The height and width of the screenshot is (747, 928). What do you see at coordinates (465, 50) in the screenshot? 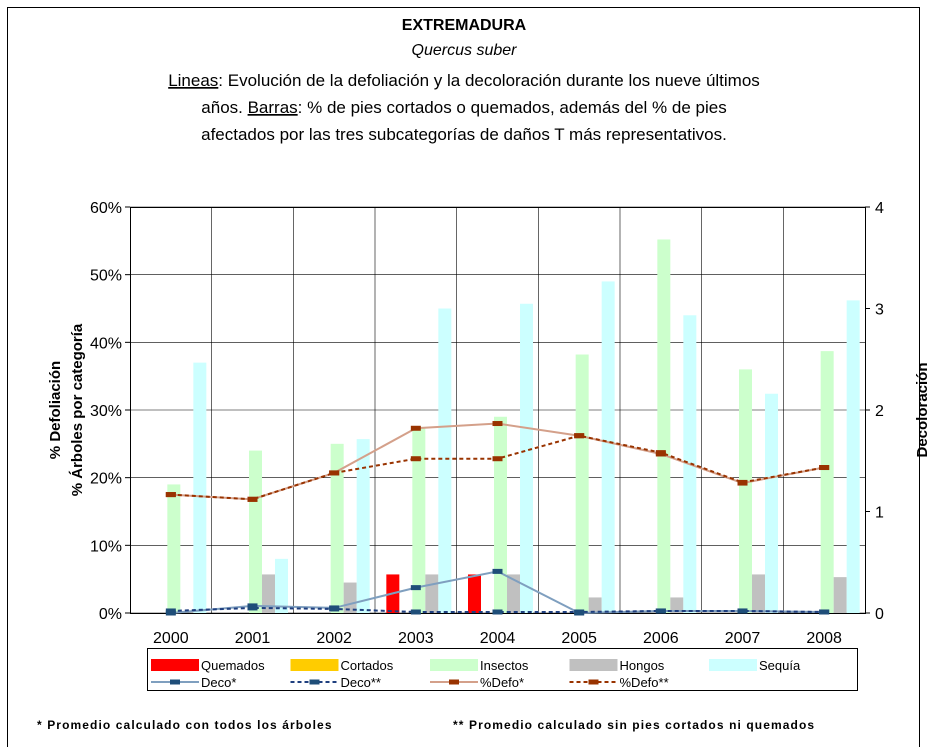
I see `species: Quercus suber` at bounding box center [465, 50].